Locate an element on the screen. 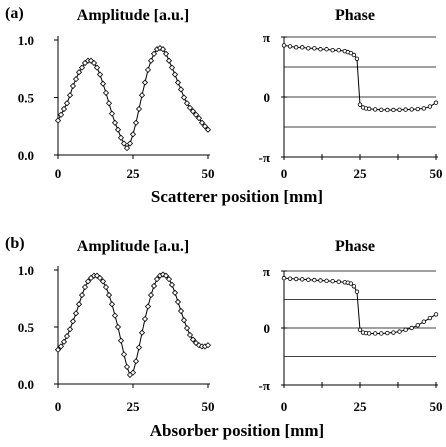  panel-a-phase-ytick-label: -π is located at coordinates (264, 157).